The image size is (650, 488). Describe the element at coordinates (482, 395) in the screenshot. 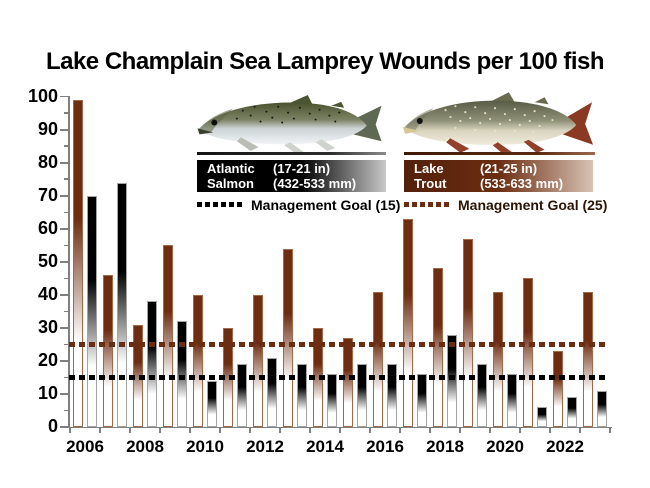

I see `bar-atlantic-salmon-2019` at that location.